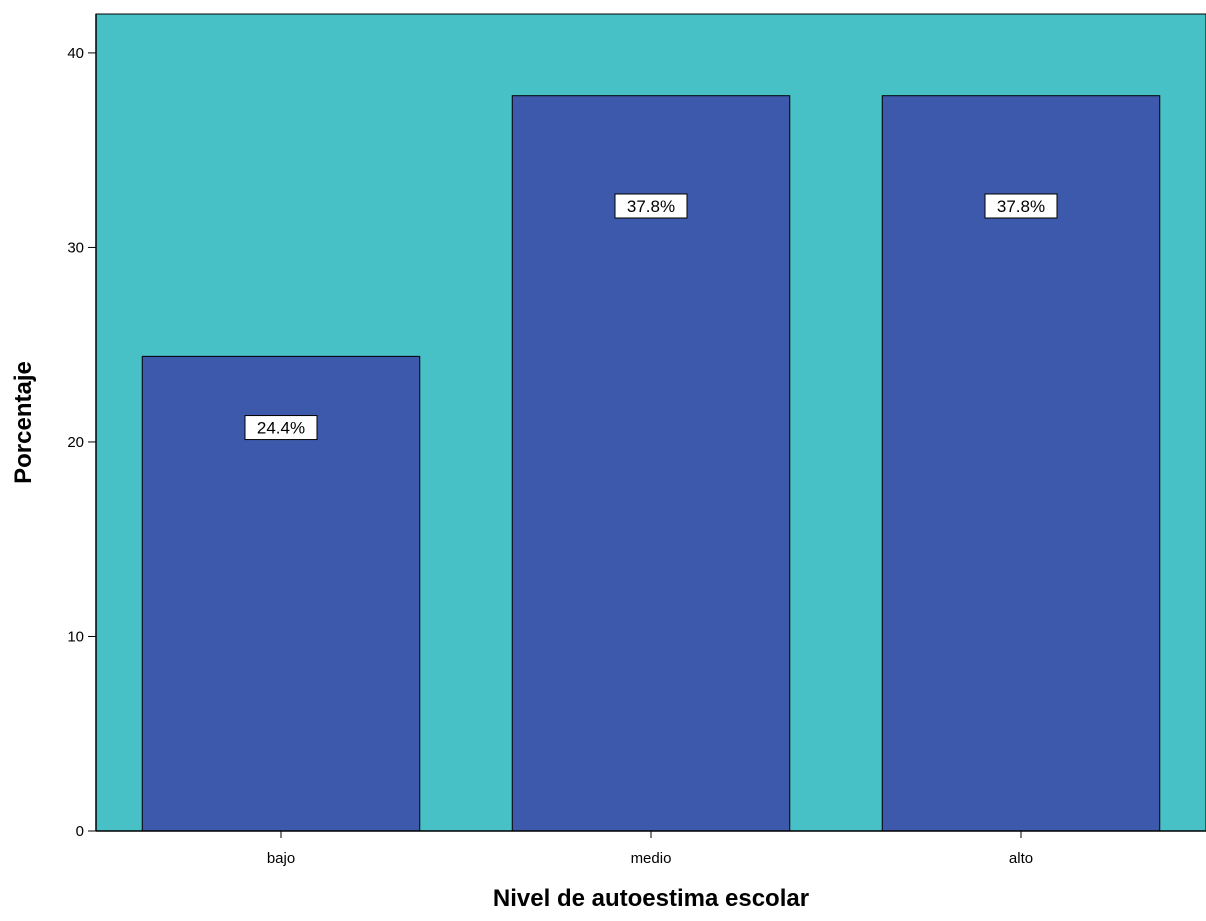 The height and width of the screenshot is (921, 1206). Describe the element at coordinates (75, 53) in the screenshot. I see `y-tick-label: 40` at that location.